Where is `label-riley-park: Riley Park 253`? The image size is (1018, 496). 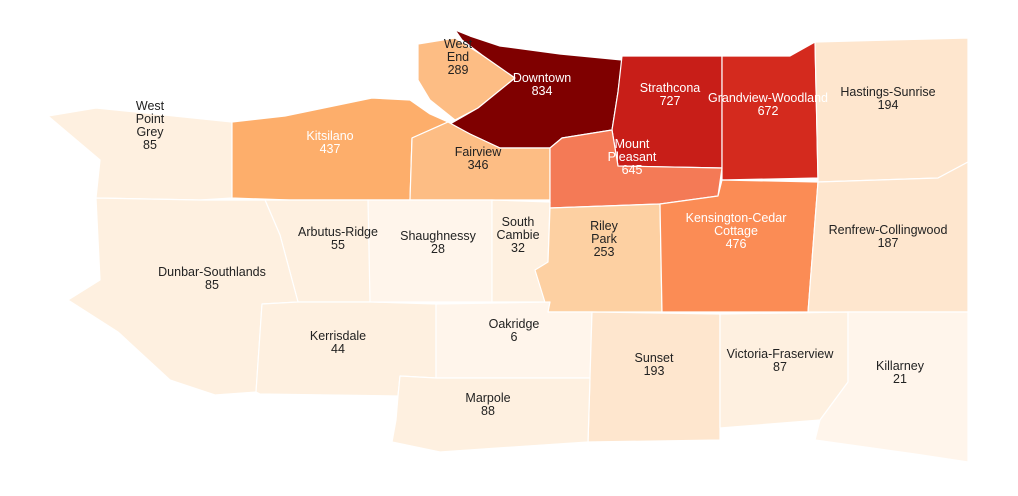
label-riley-park: Riley Park 253 is located at coordinates (604, 239).